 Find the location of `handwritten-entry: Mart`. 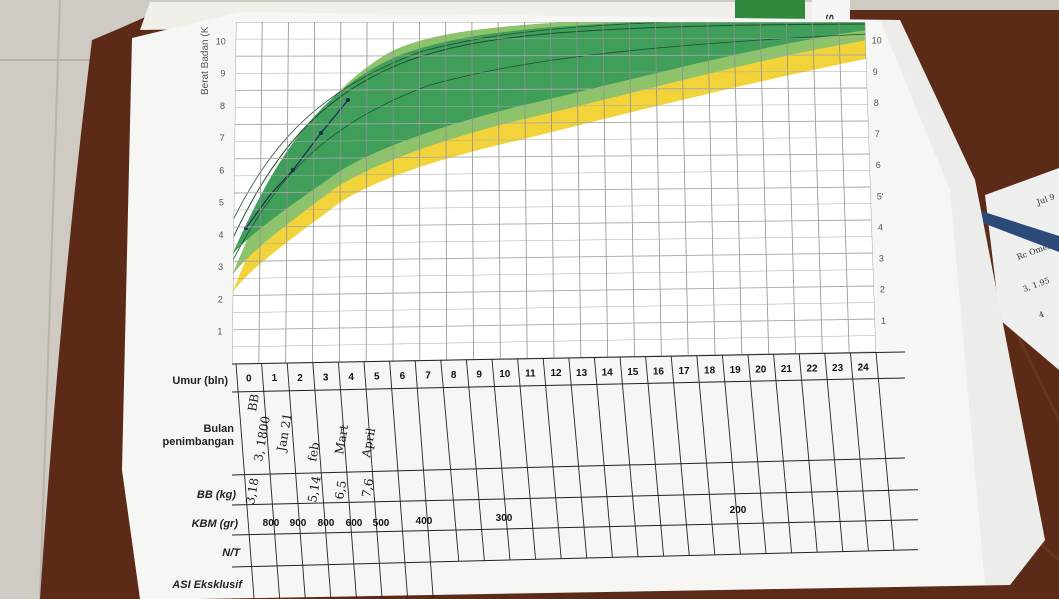

handwritten-entry: Mart is located at coordinates (341, 439).